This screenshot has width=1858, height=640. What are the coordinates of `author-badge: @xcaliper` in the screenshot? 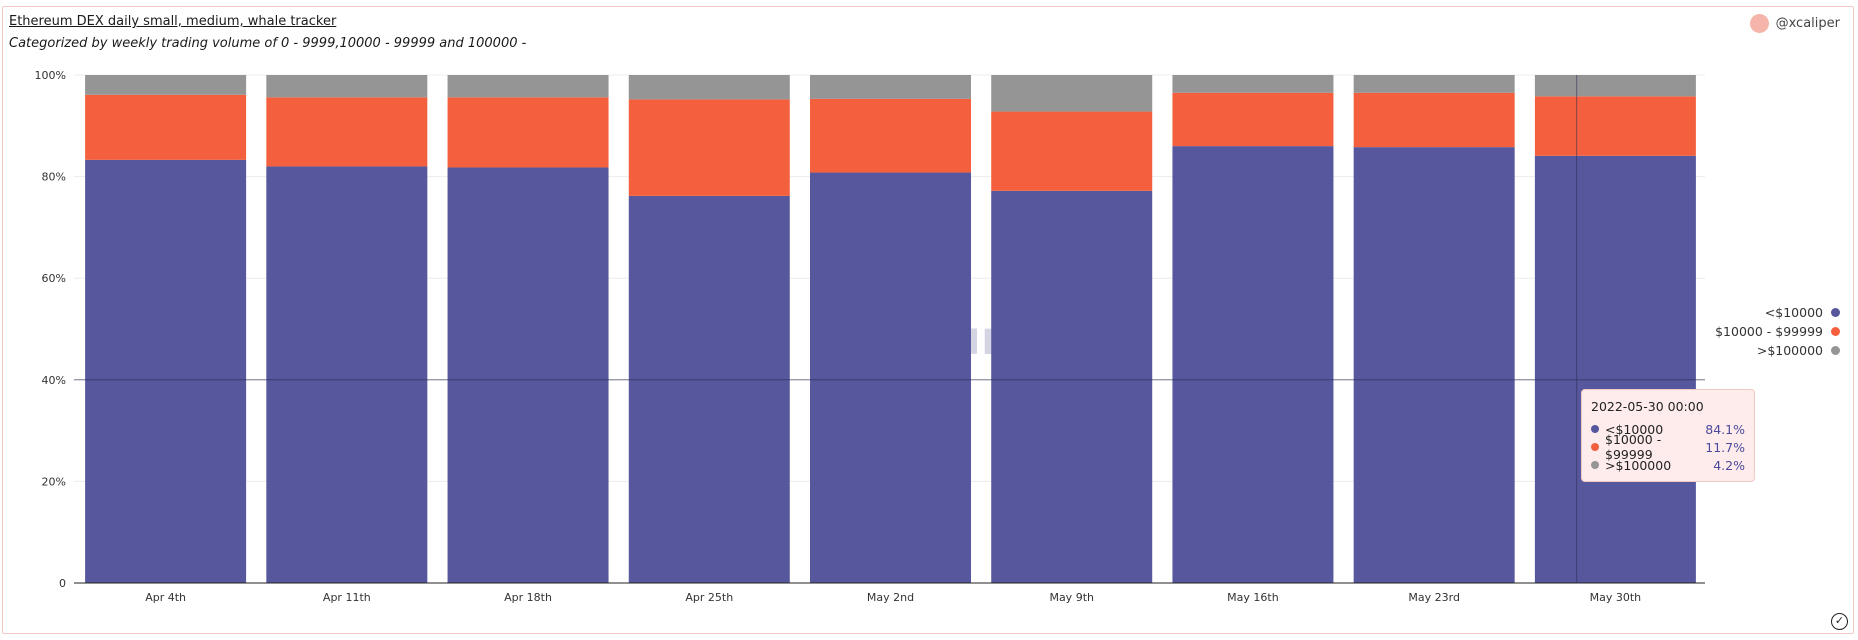 It's located at (1794, 23).